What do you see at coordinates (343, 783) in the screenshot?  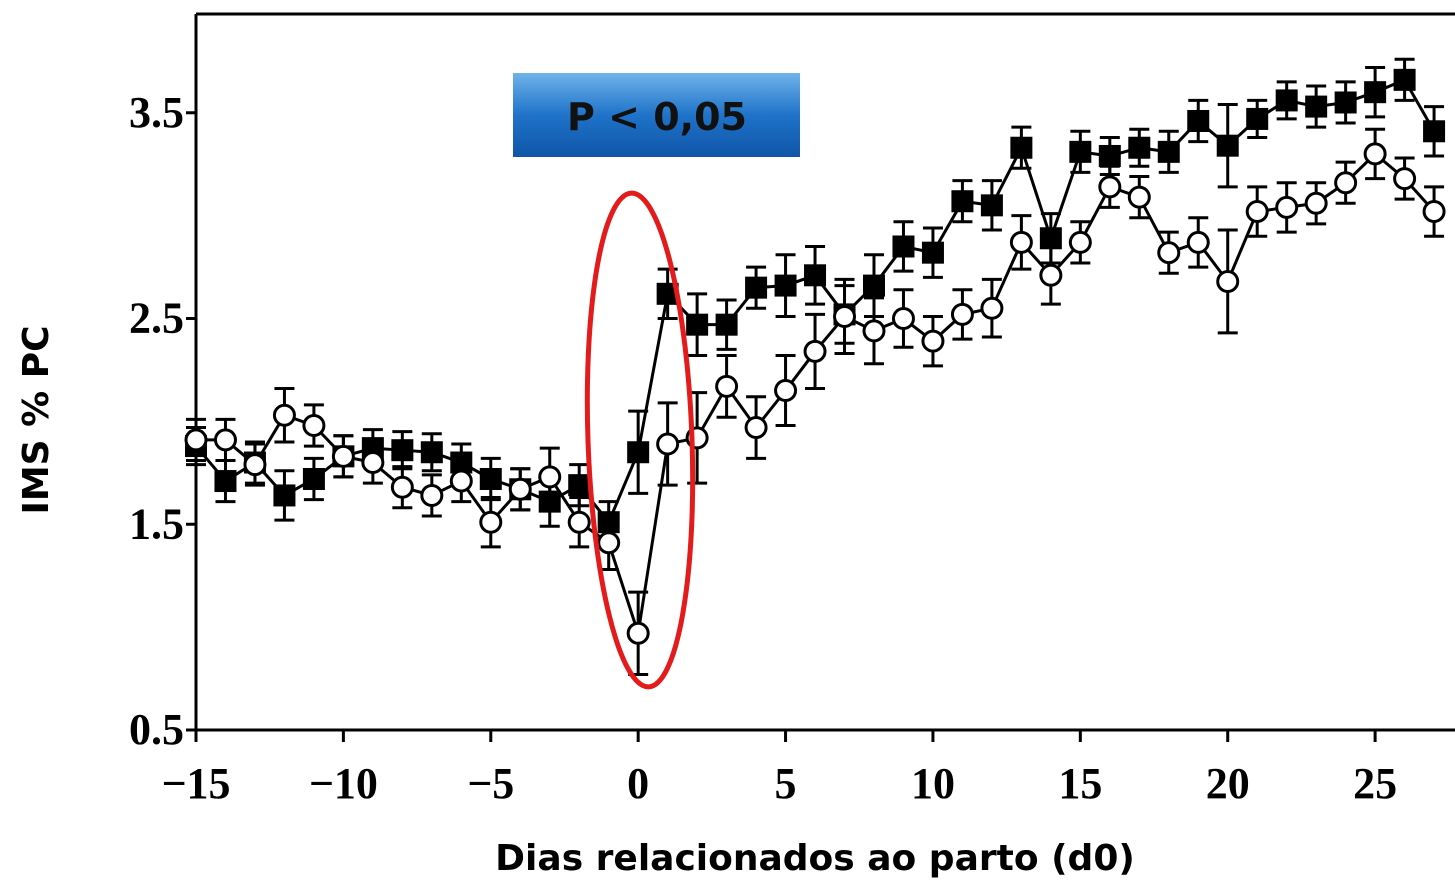 I see `x-tick-label: −10` at bounding box center [343, 783].